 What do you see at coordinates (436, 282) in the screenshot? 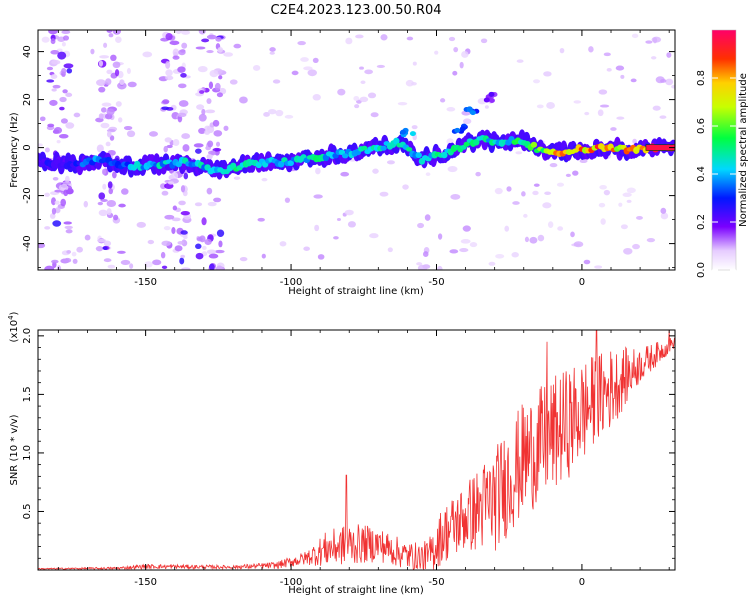
I see `spectrogram-xtick-label: -50` at bounding box center [436, 282].